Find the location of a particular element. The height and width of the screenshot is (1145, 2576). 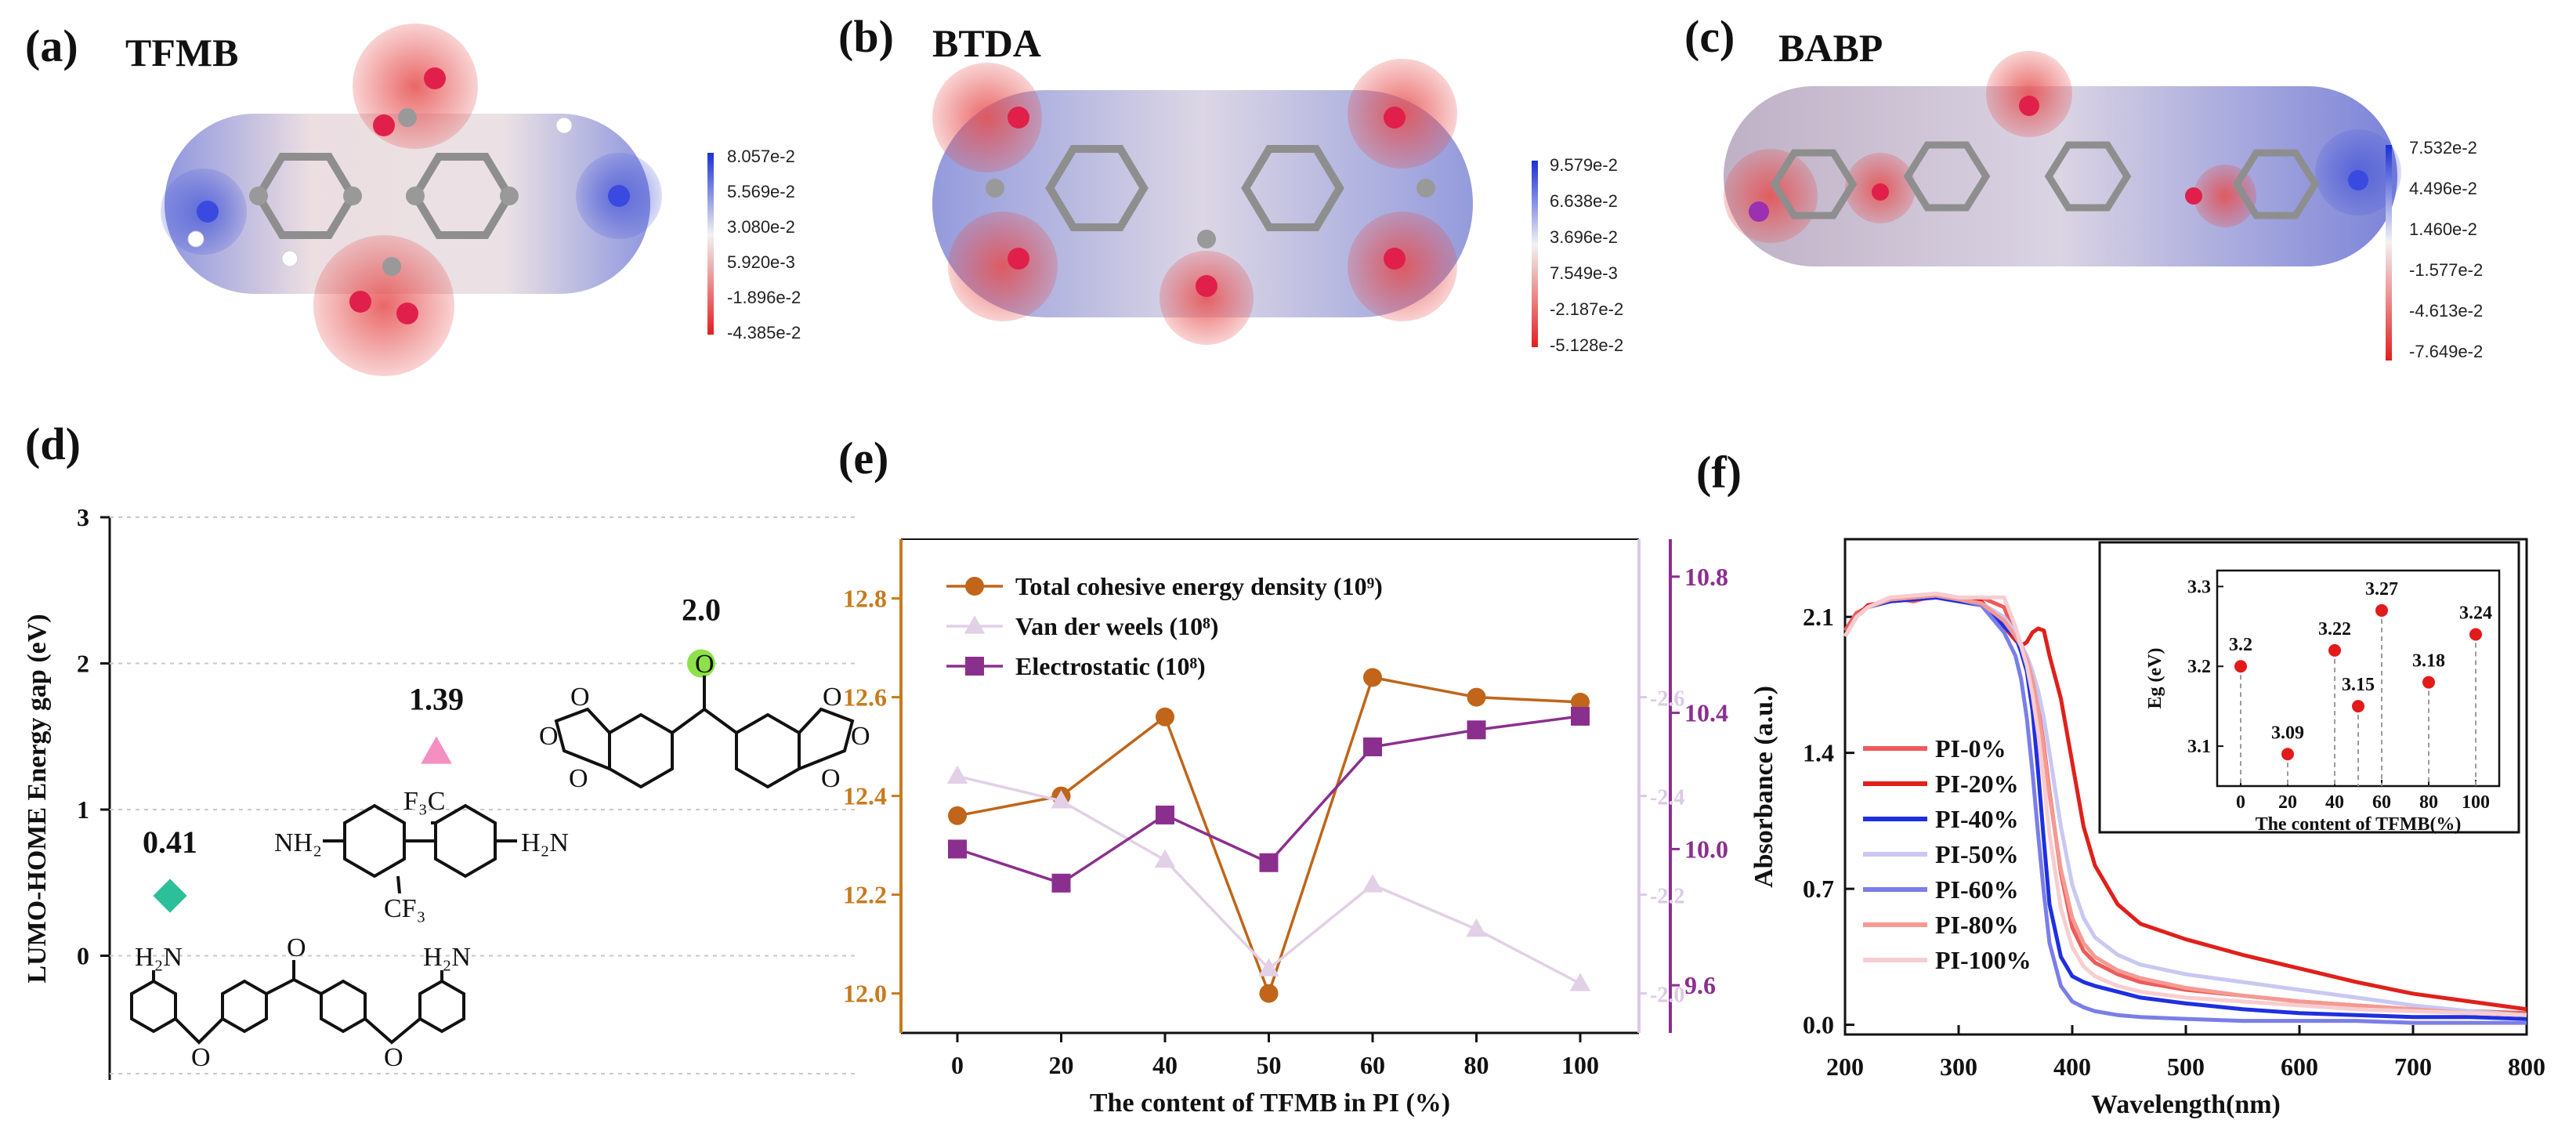

panel-c-molecule-name: BABP is located at coordinates (1830, 48).